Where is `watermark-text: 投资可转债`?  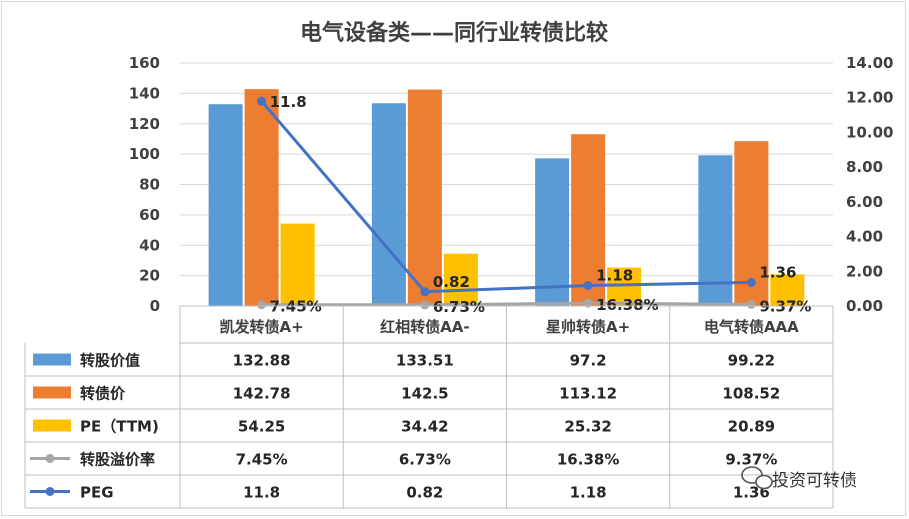
watermark-text: 投资可转债 is located at coordinates (814, 481).